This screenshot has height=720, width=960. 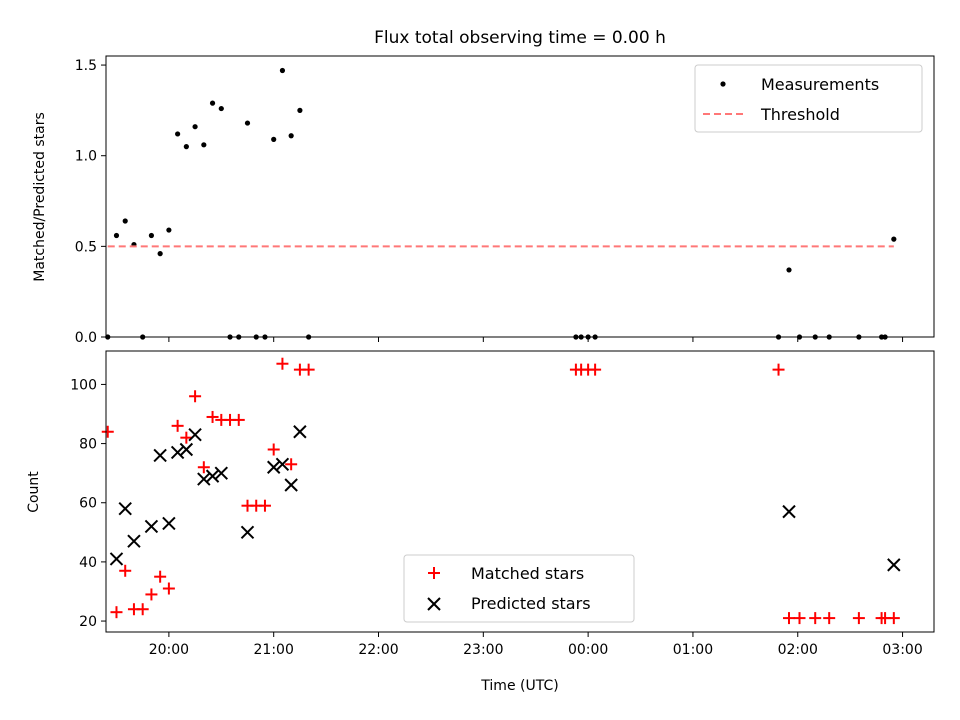 I want to click on predicted-stars-legend-label: Predicted stars, so click(x=531, y=603).